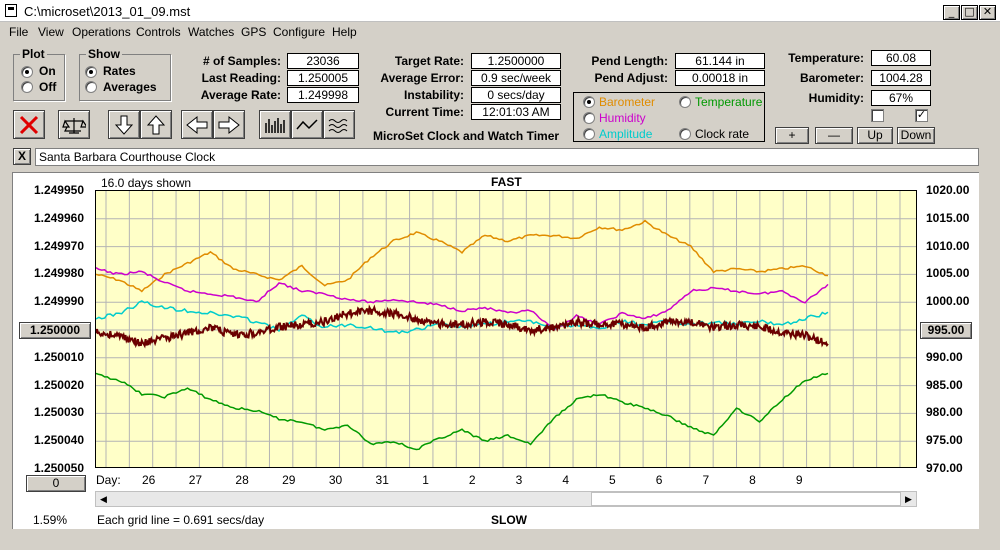 The height and width of the screenshot is (550, 1000). What do you see at coordinates (27, 87) in the screenshot?
I see `plot-off-radio` at bounding box center [27, 87].